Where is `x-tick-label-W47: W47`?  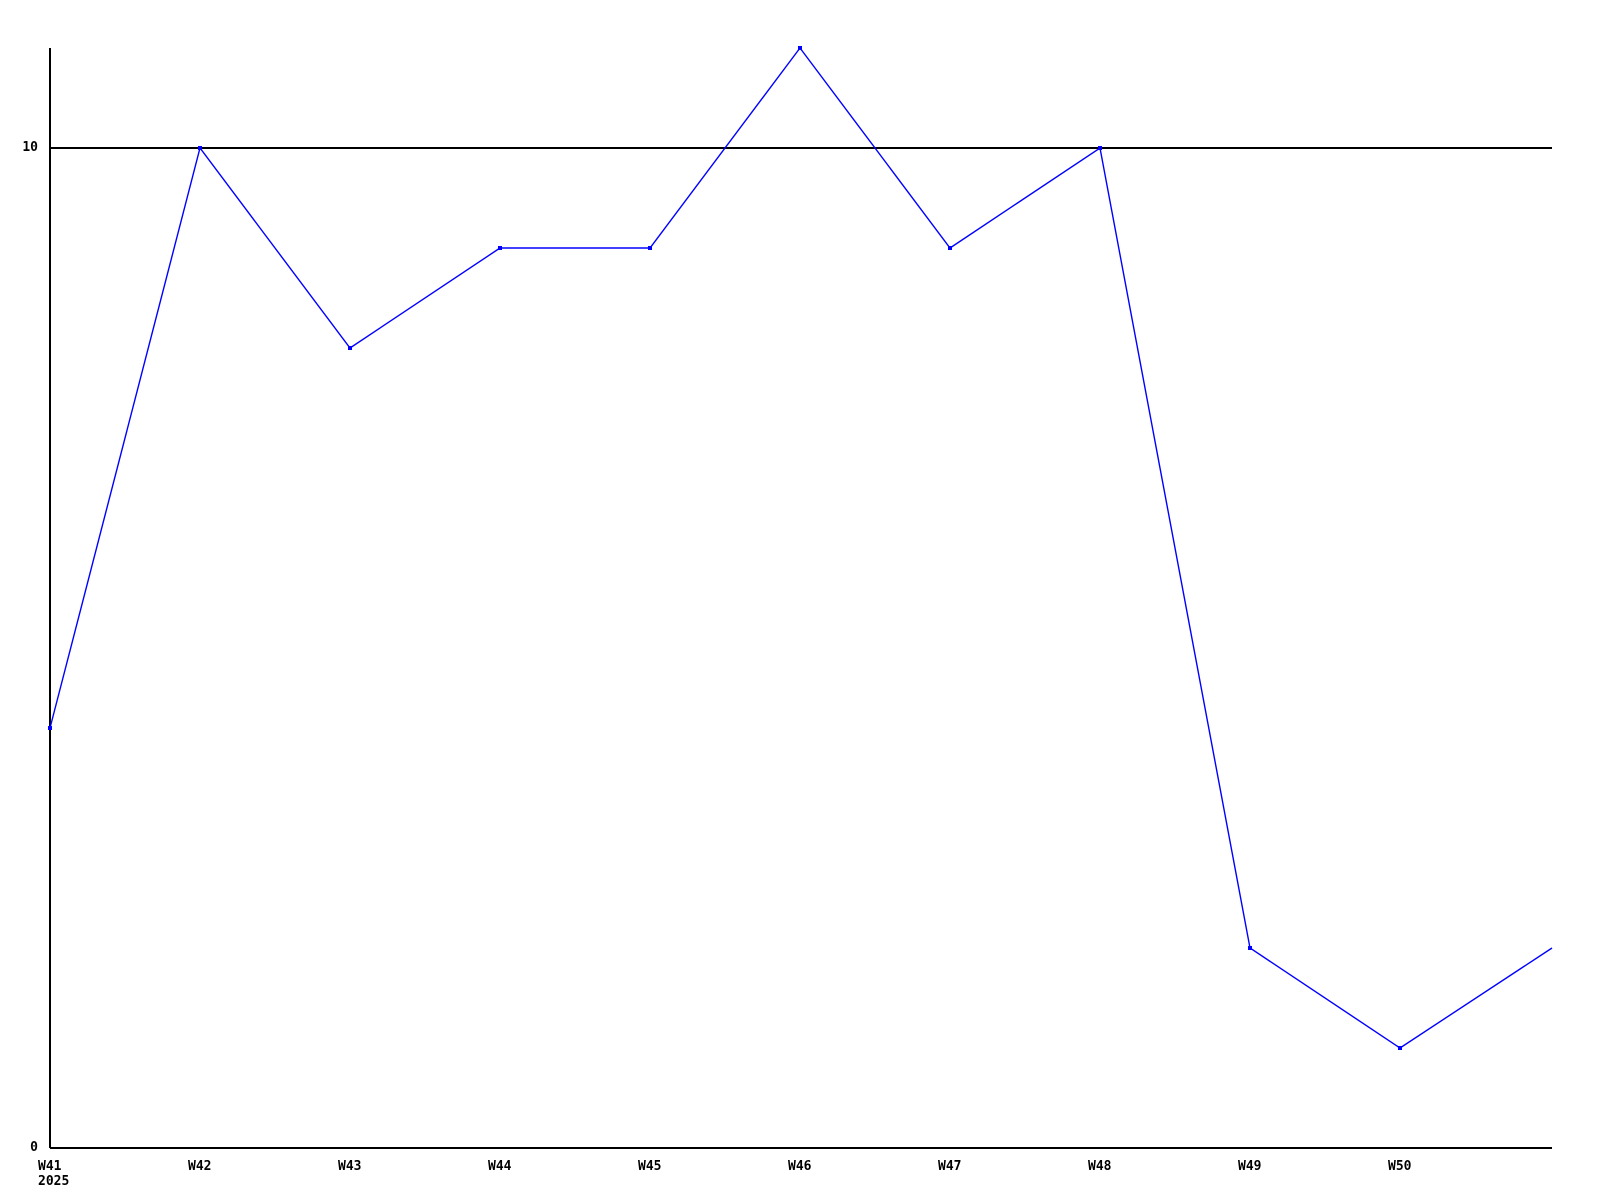 x-tick-label-W47: W47 is located at coordinates (949, 1166).